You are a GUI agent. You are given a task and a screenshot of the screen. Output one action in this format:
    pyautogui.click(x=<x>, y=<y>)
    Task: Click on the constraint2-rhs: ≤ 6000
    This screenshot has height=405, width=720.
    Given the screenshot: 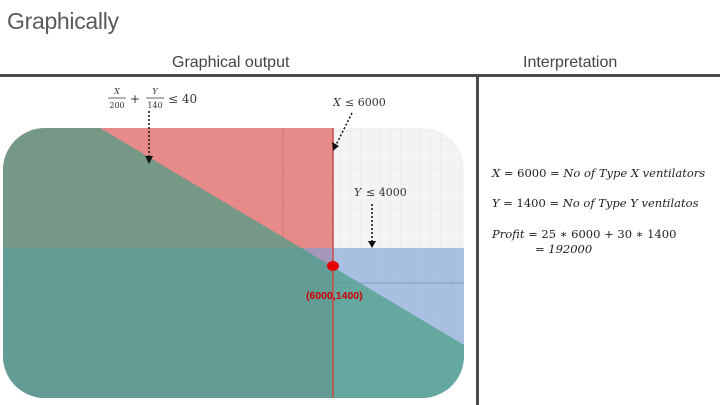 What is the action you would take?
    pyautogui.click(x=365, y=102)
    